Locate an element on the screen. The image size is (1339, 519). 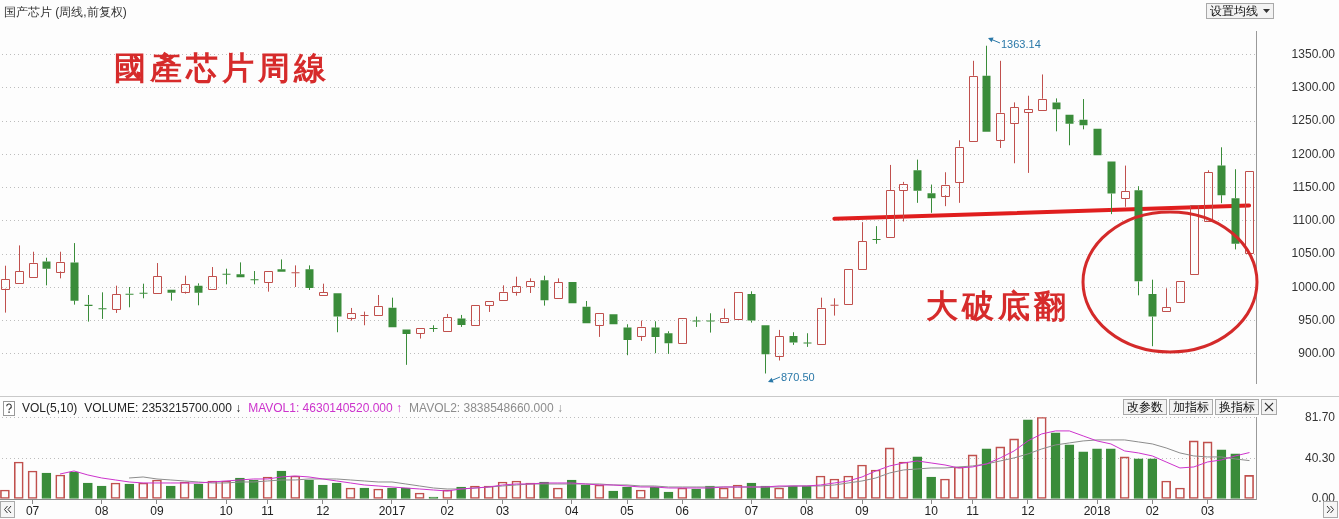
button: 加指标 is located at coordinates (1191, 407).